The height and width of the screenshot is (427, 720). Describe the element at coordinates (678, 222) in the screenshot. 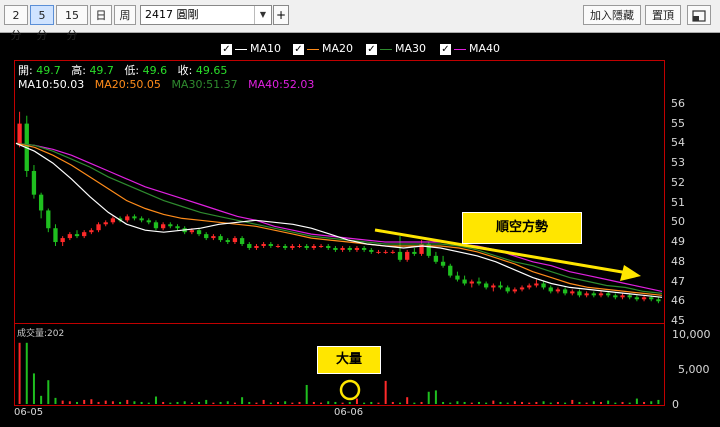

I see `price-tick: 50` at that location.